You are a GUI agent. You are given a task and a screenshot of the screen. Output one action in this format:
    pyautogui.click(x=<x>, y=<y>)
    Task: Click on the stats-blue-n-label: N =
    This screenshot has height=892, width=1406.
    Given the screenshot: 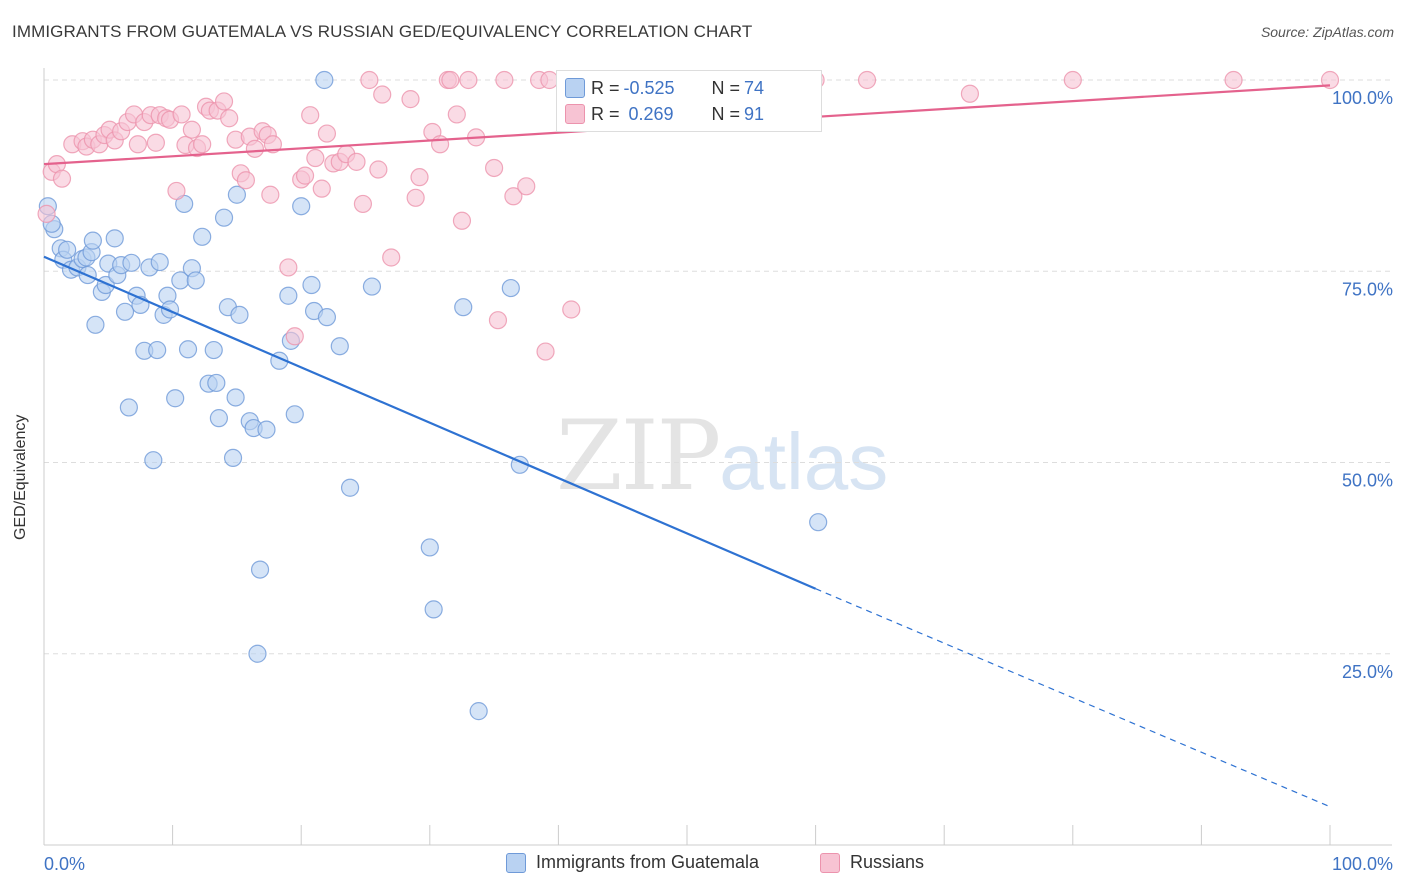 What is the action you would take?
    pyautogui.click(x=726, y=87)
    